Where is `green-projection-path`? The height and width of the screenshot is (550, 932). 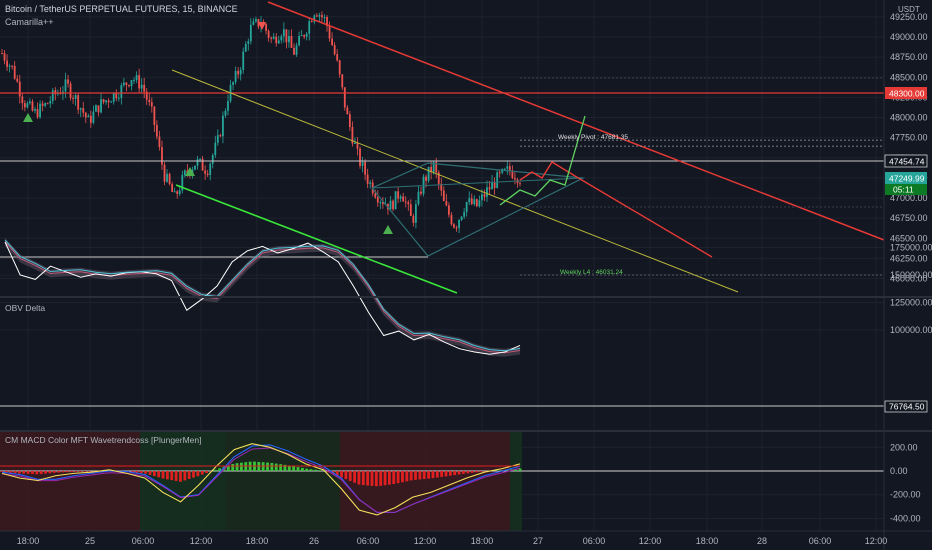
green-projection-path is located at coordinates (542, 160).